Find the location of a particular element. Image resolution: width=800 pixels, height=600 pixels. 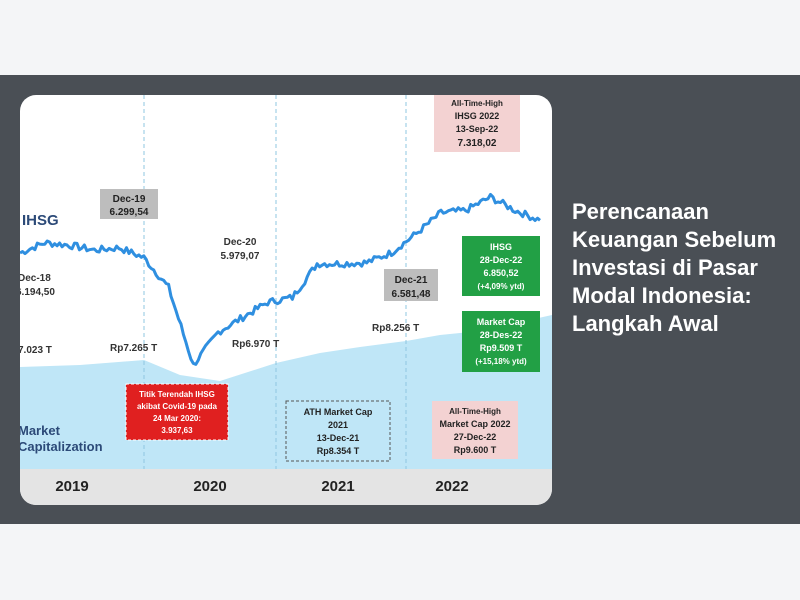

svg-text: 27-Dec-22 is located at coordinates (475, 437).